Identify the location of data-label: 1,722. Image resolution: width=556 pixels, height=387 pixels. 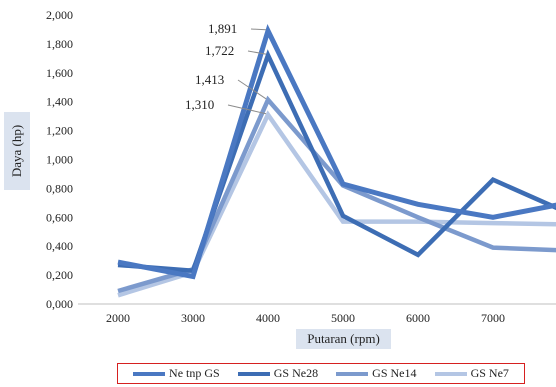
(219, 50).